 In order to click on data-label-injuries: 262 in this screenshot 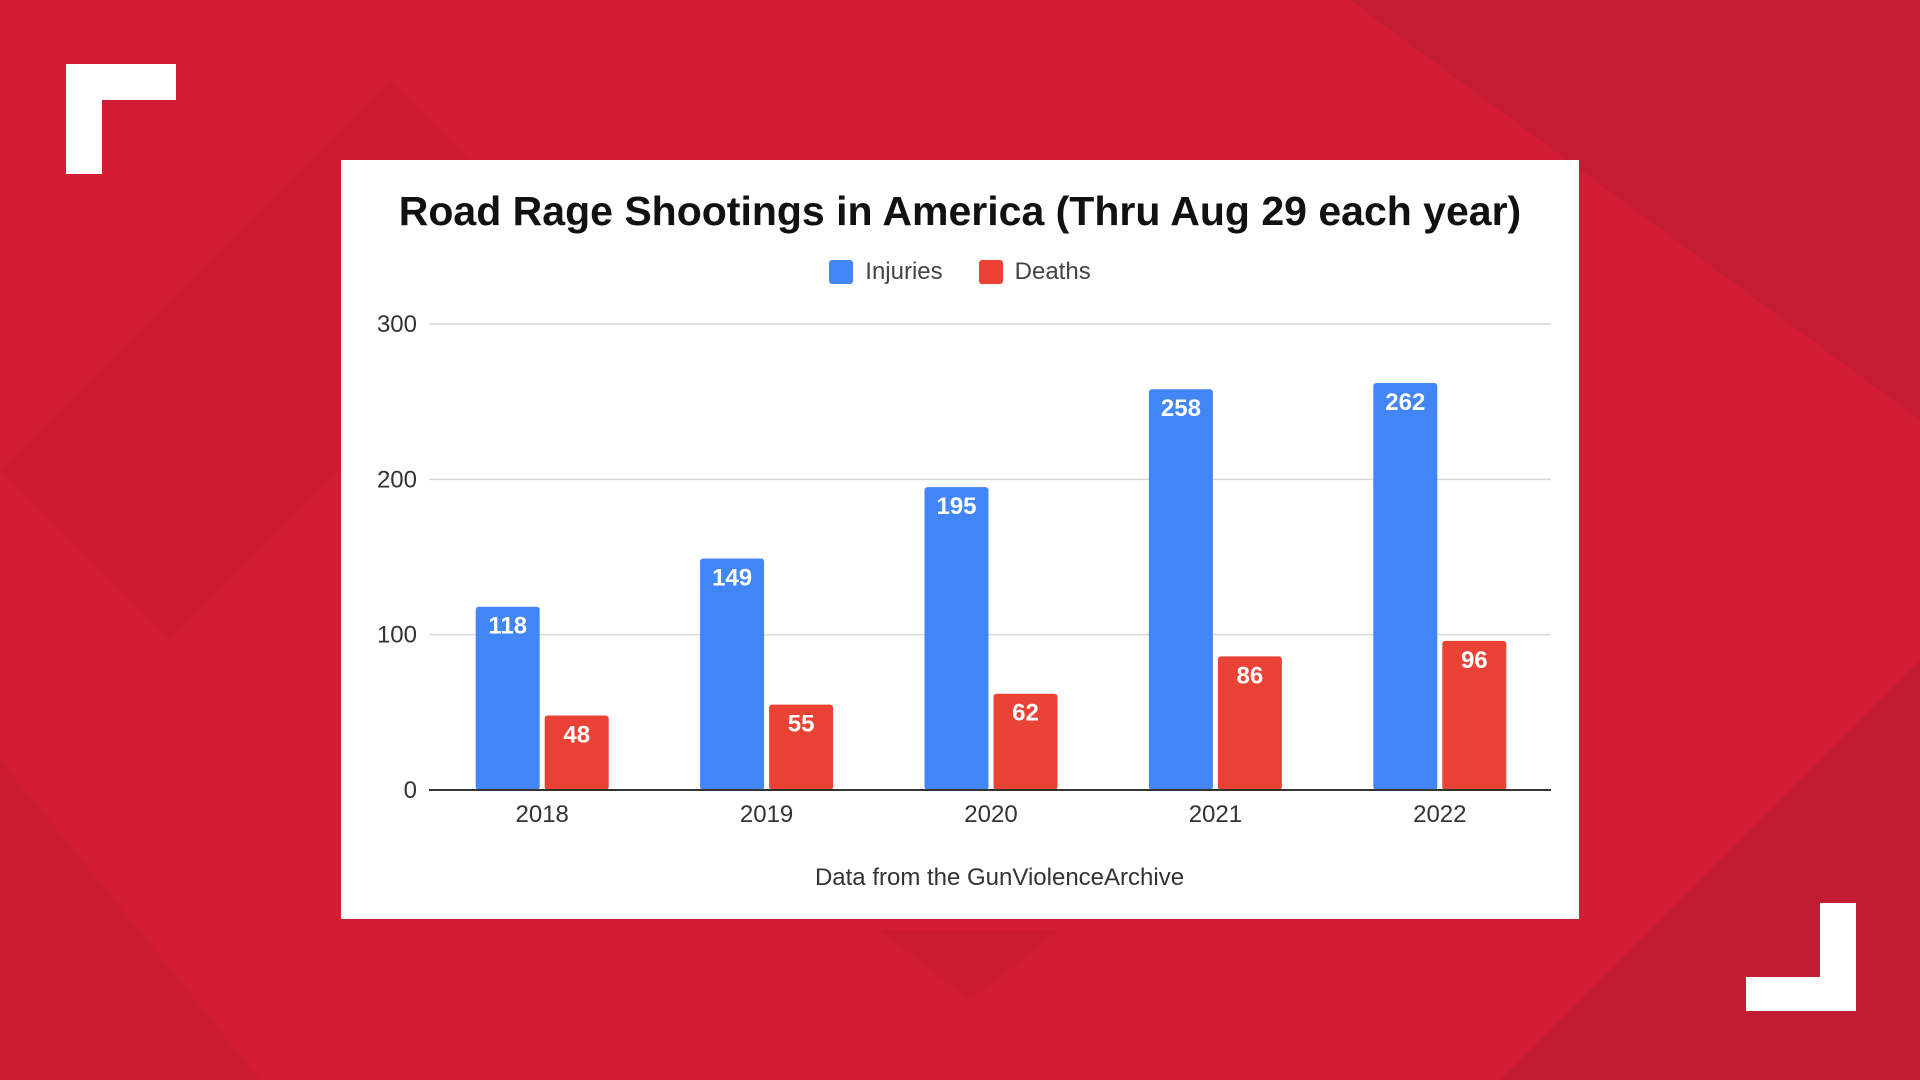, I will do `click(1405, 402)`.